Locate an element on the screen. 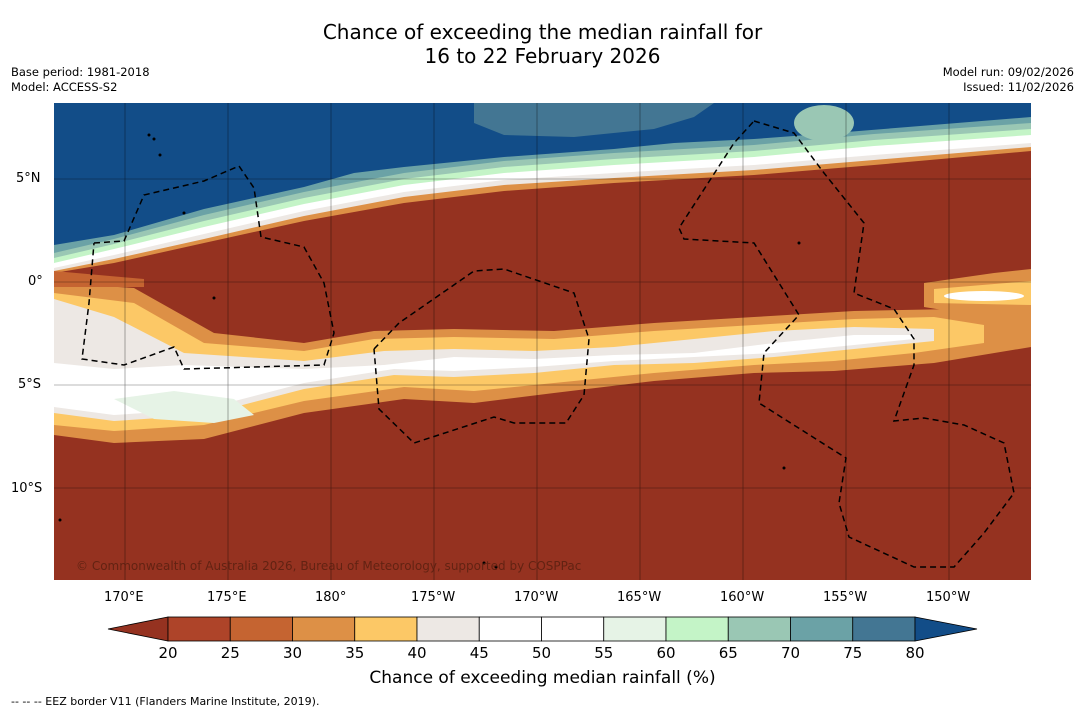  lon-label-175e: 175°E is located at coordinates (227, 597).